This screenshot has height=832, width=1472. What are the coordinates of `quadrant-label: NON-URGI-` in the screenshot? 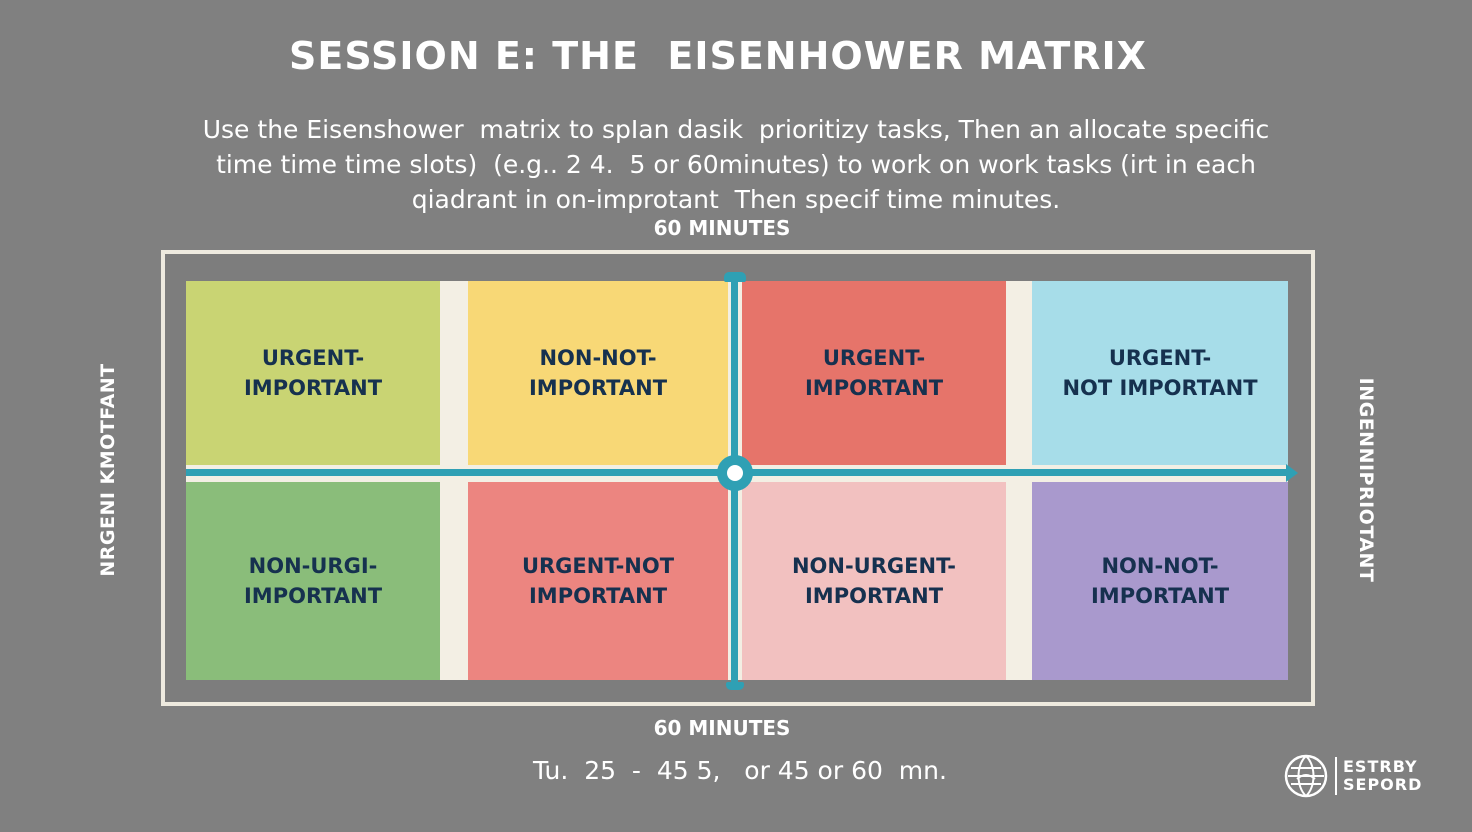 It's located at (313, 566).